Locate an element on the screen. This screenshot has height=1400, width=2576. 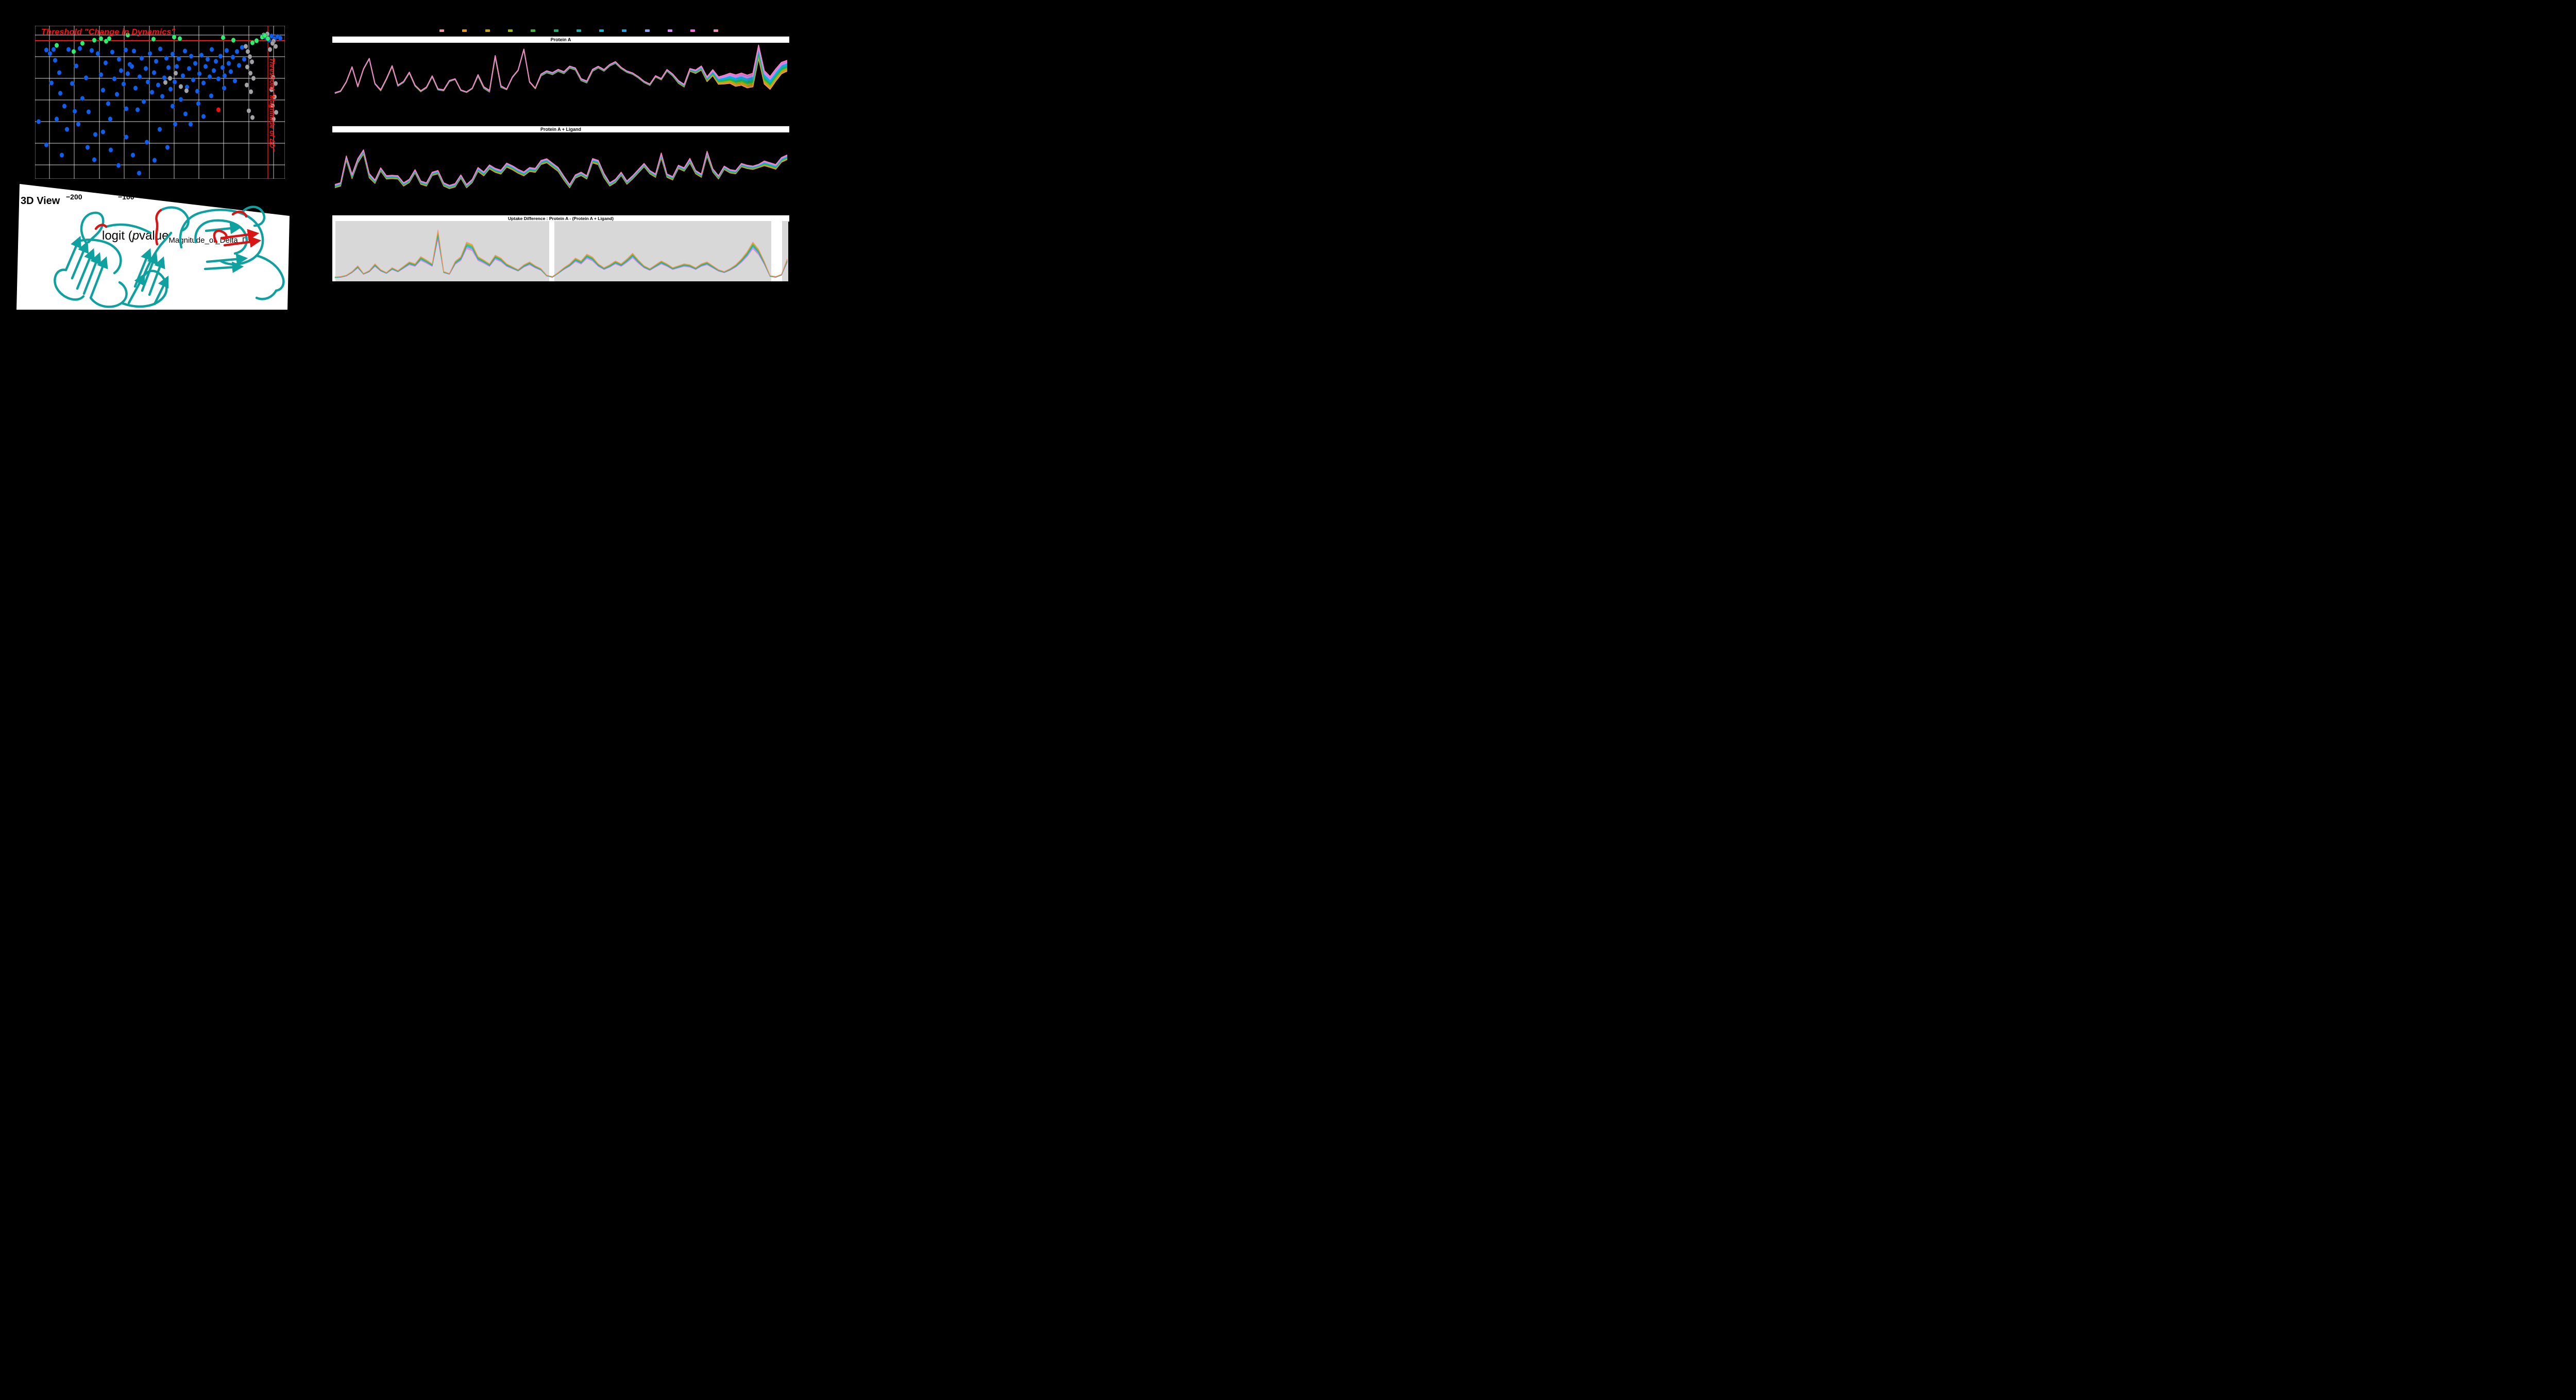
protein-3d-structure is located at coordinates (404, 155).